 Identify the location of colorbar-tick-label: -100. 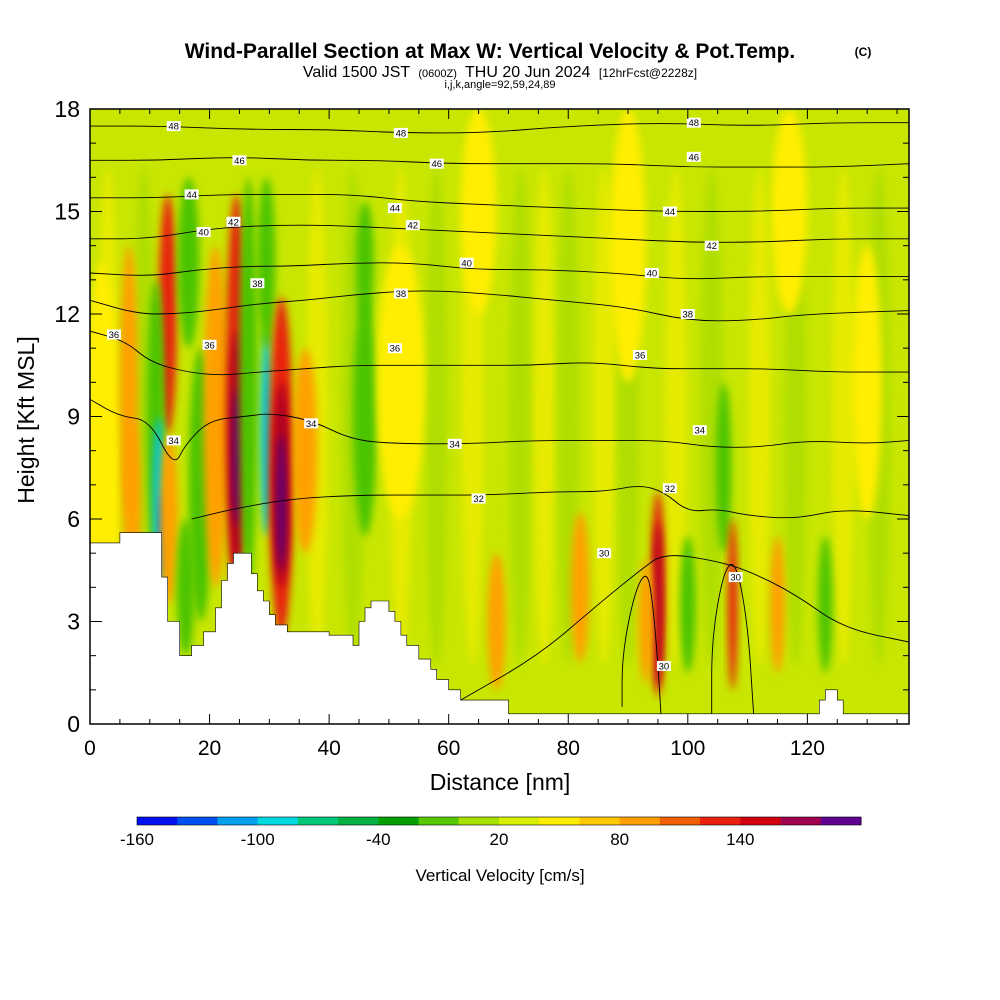
(258, 839).